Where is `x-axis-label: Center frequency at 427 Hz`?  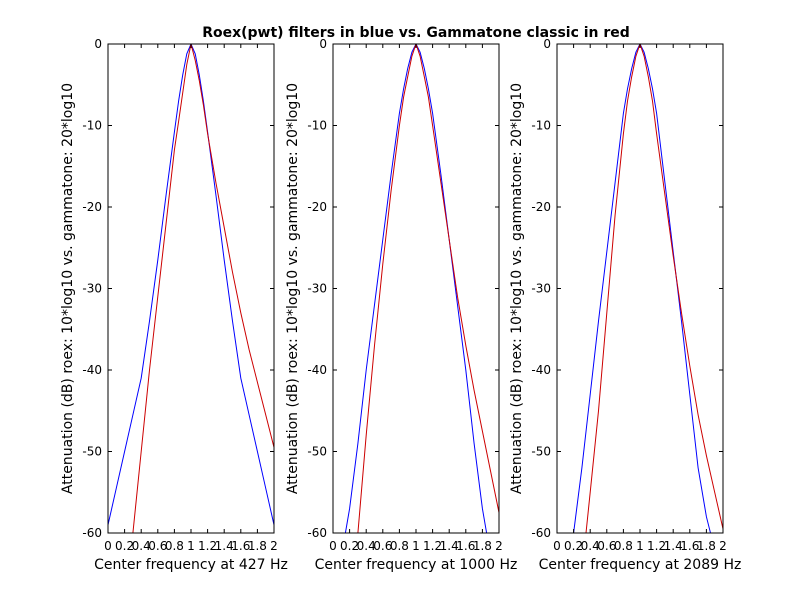 x-axis-label: Center frequency at 427 Hz is located at coordinates (191, 565).